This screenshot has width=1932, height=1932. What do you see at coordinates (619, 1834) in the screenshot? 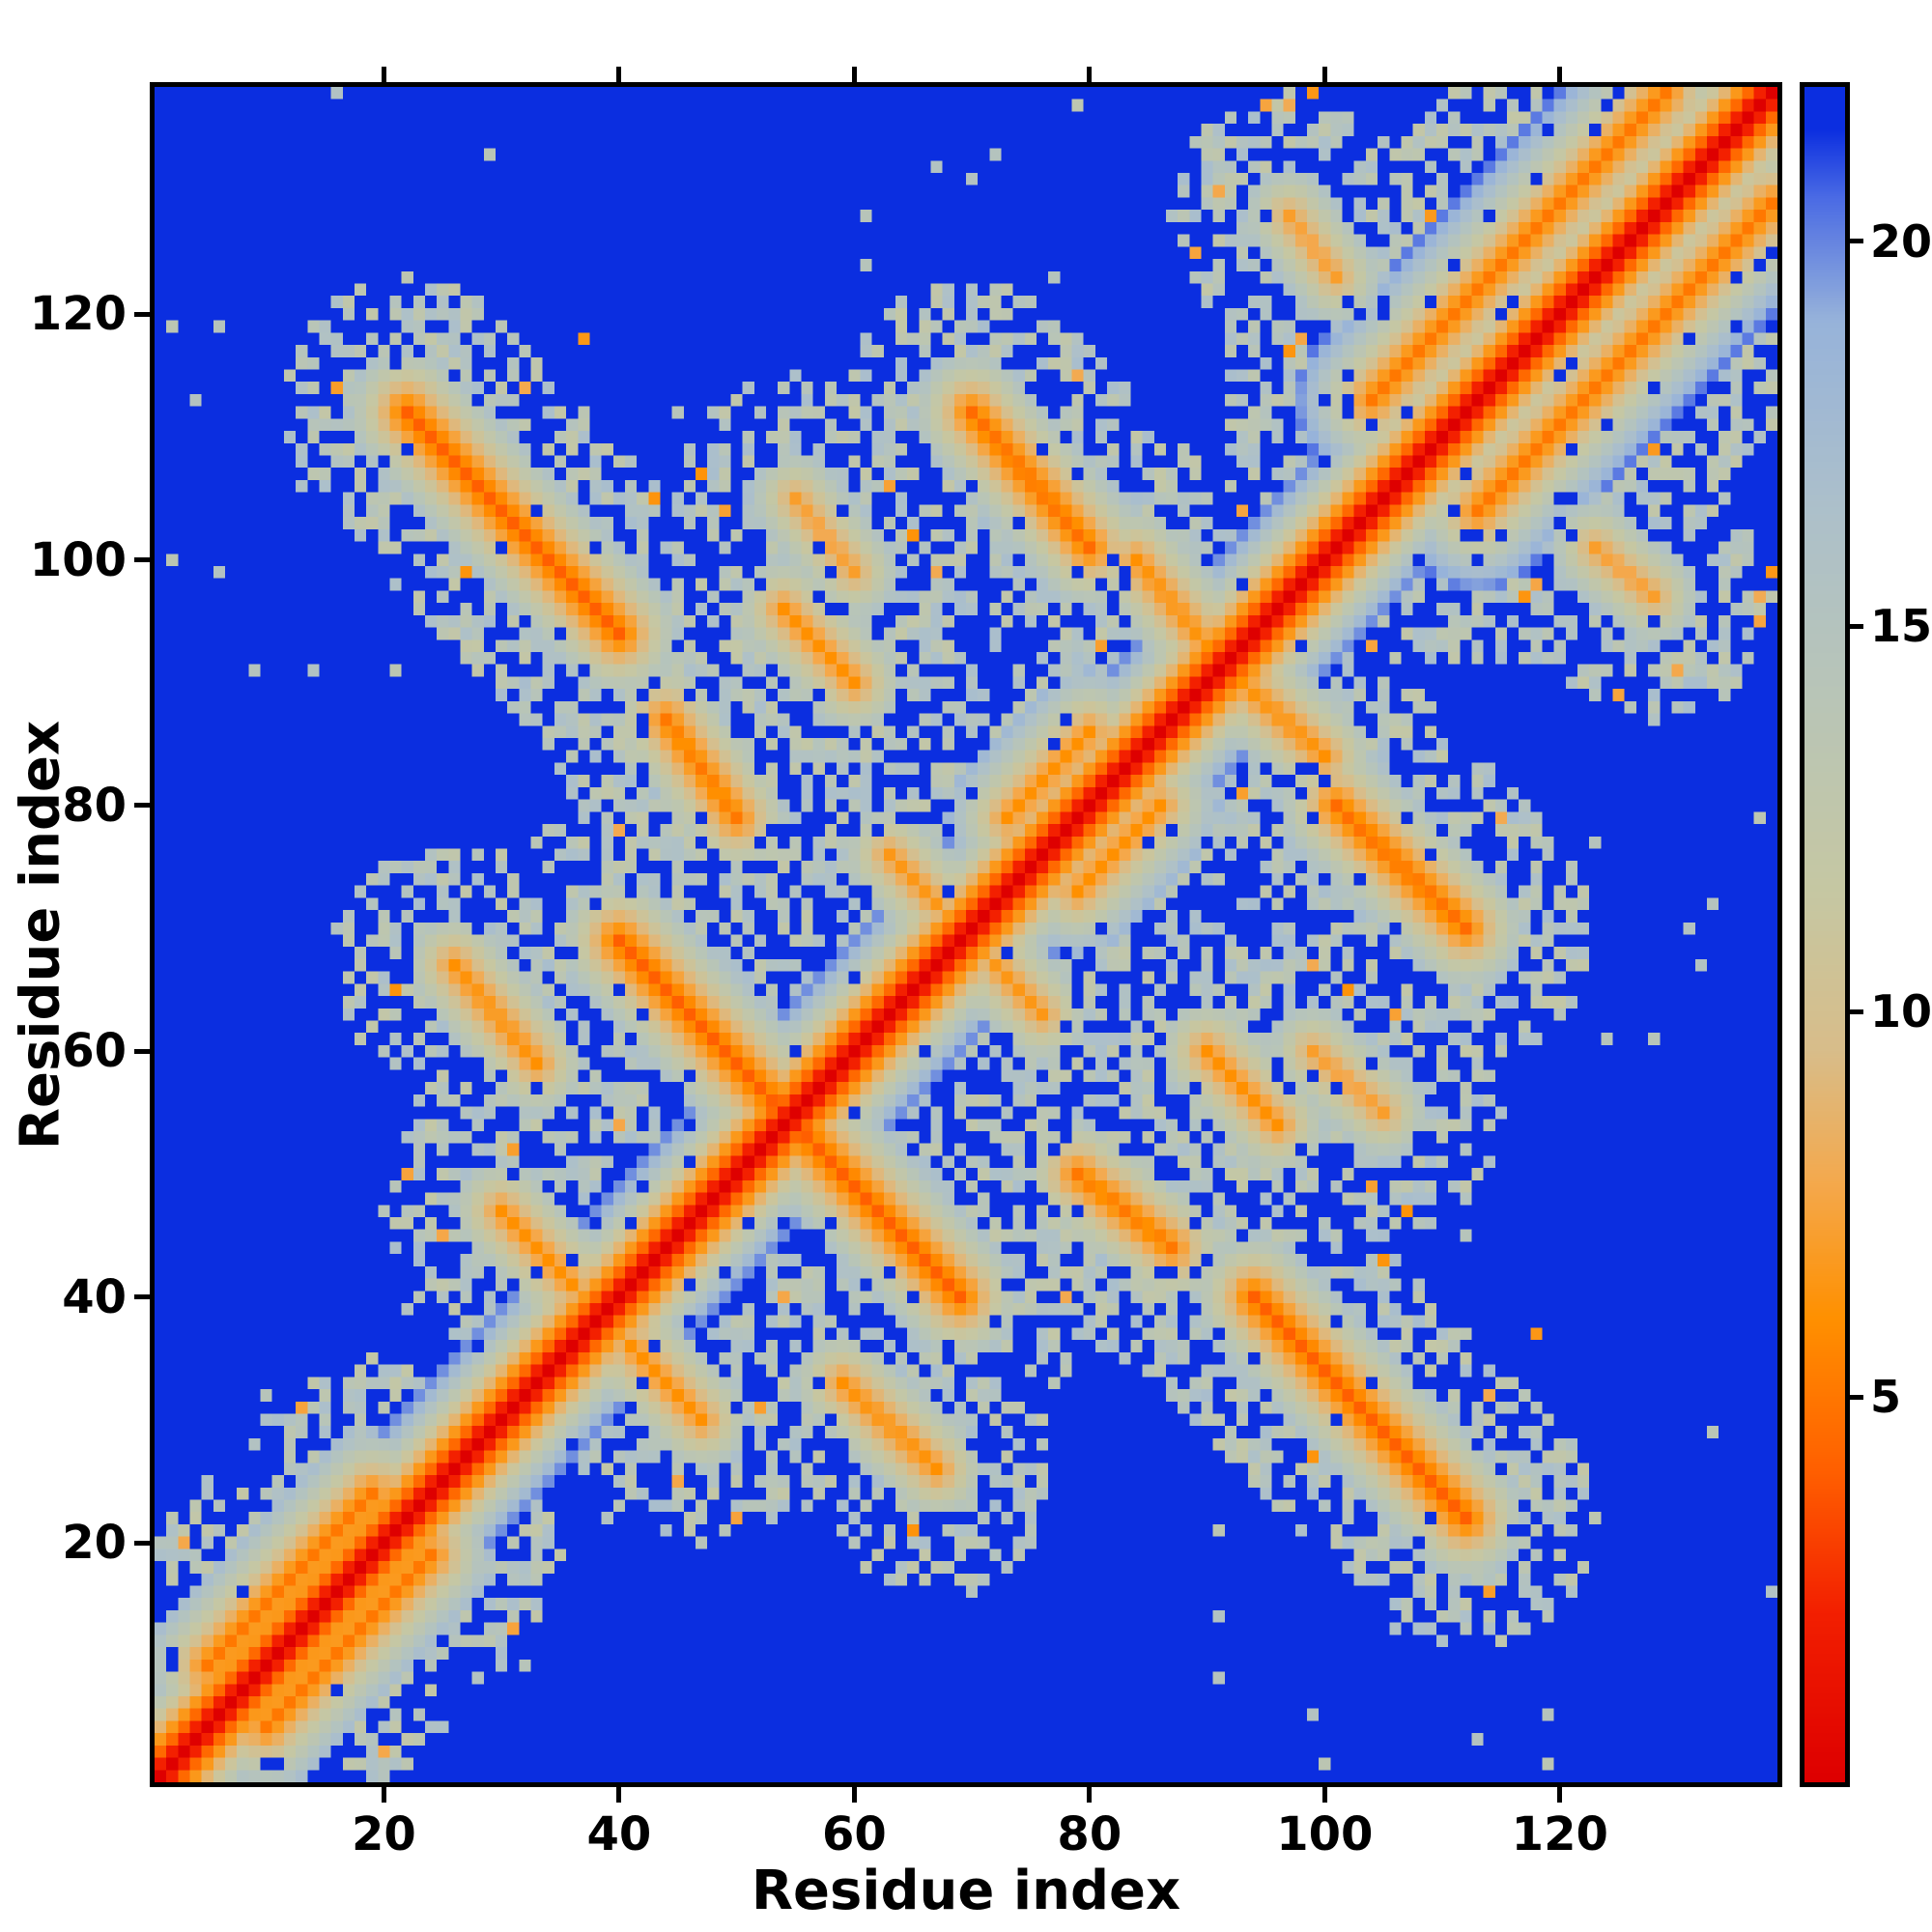
I see `x-tick-label: 40` at bounding box center [619, 1834].